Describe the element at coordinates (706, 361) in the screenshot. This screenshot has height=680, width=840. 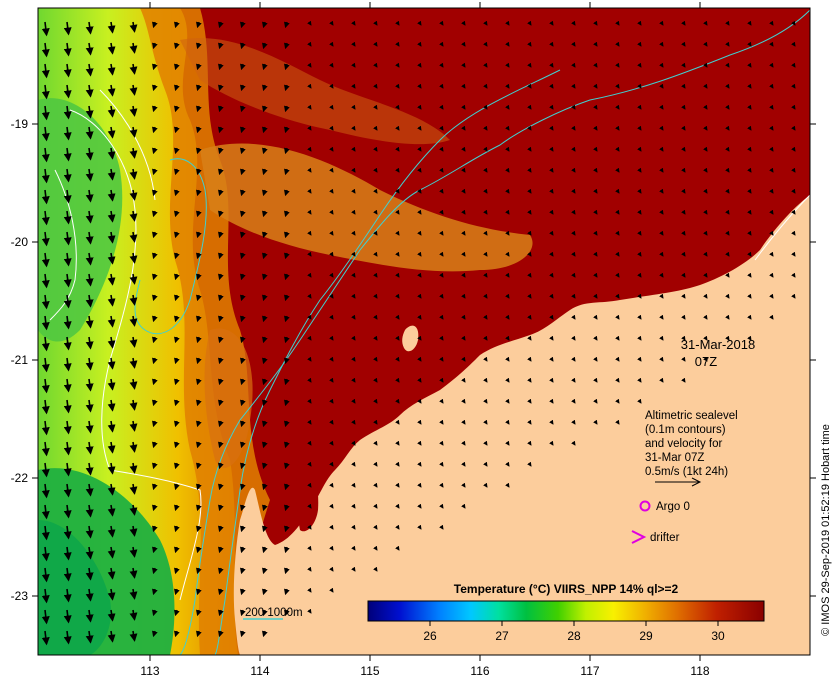
I see `timestamp-time: 07Z` at that location.